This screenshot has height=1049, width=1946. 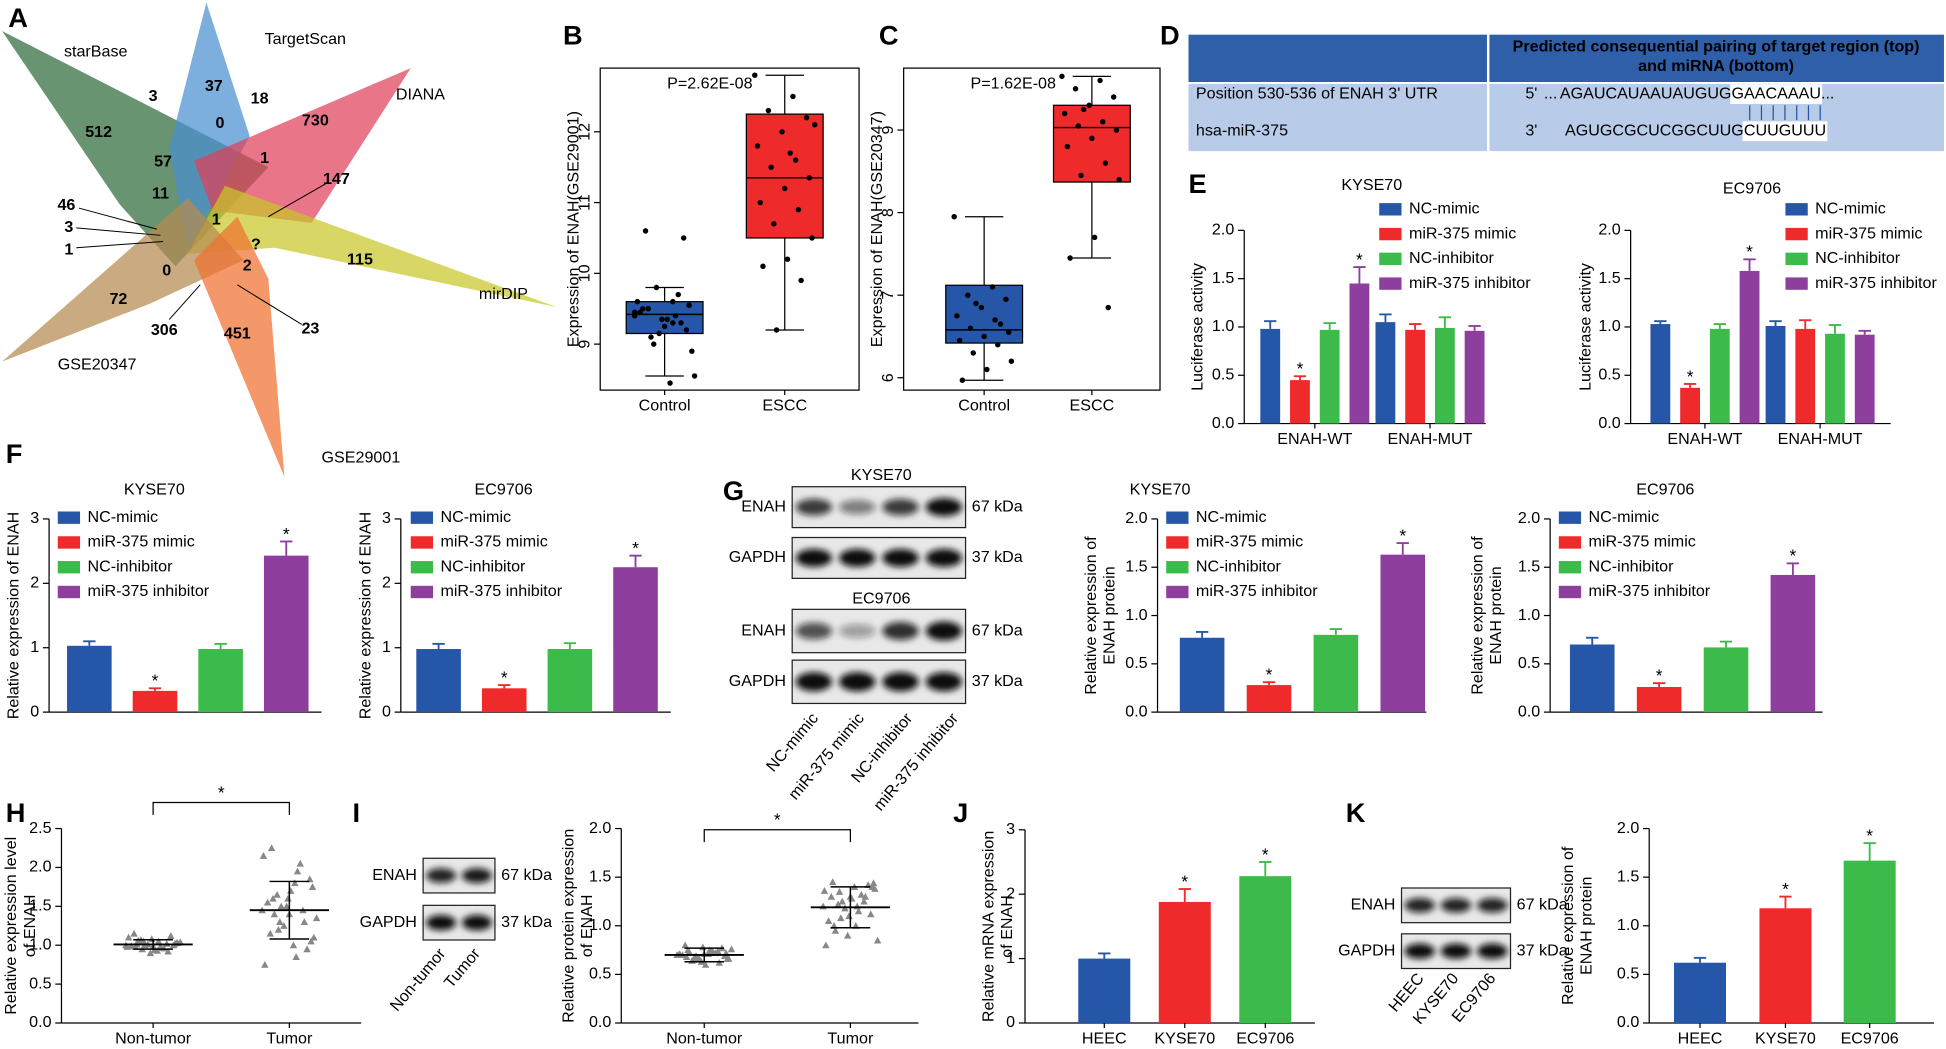 I want to click on x-tick-label: ESCC, so click(x=1092, y=405).